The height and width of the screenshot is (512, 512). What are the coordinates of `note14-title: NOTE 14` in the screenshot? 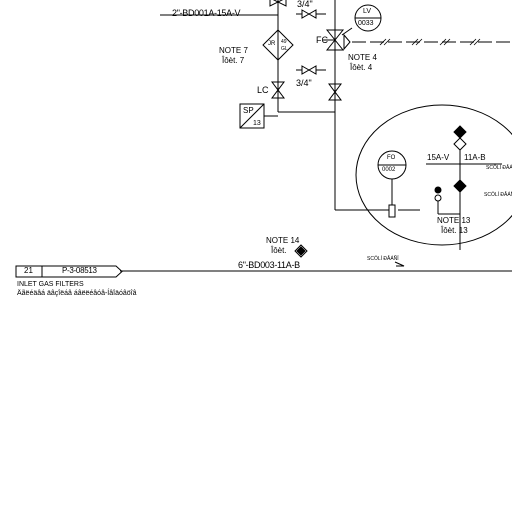 It's located at (283, 240).